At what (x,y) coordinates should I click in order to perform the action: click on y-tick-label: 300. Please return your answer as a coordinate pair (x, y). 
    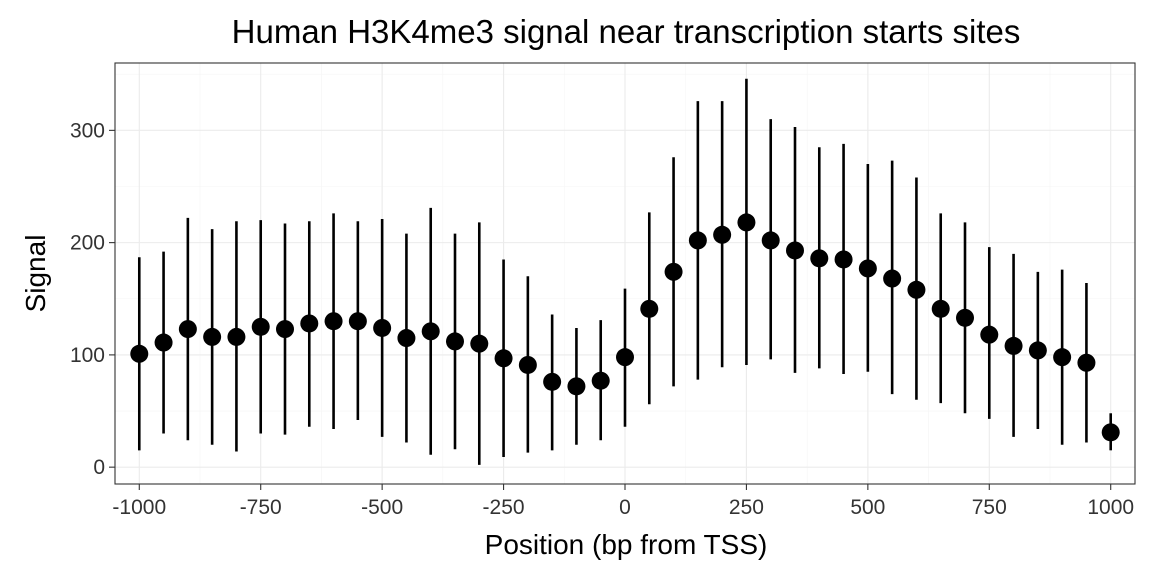
    Looking at the image, I should click on (87, 130).